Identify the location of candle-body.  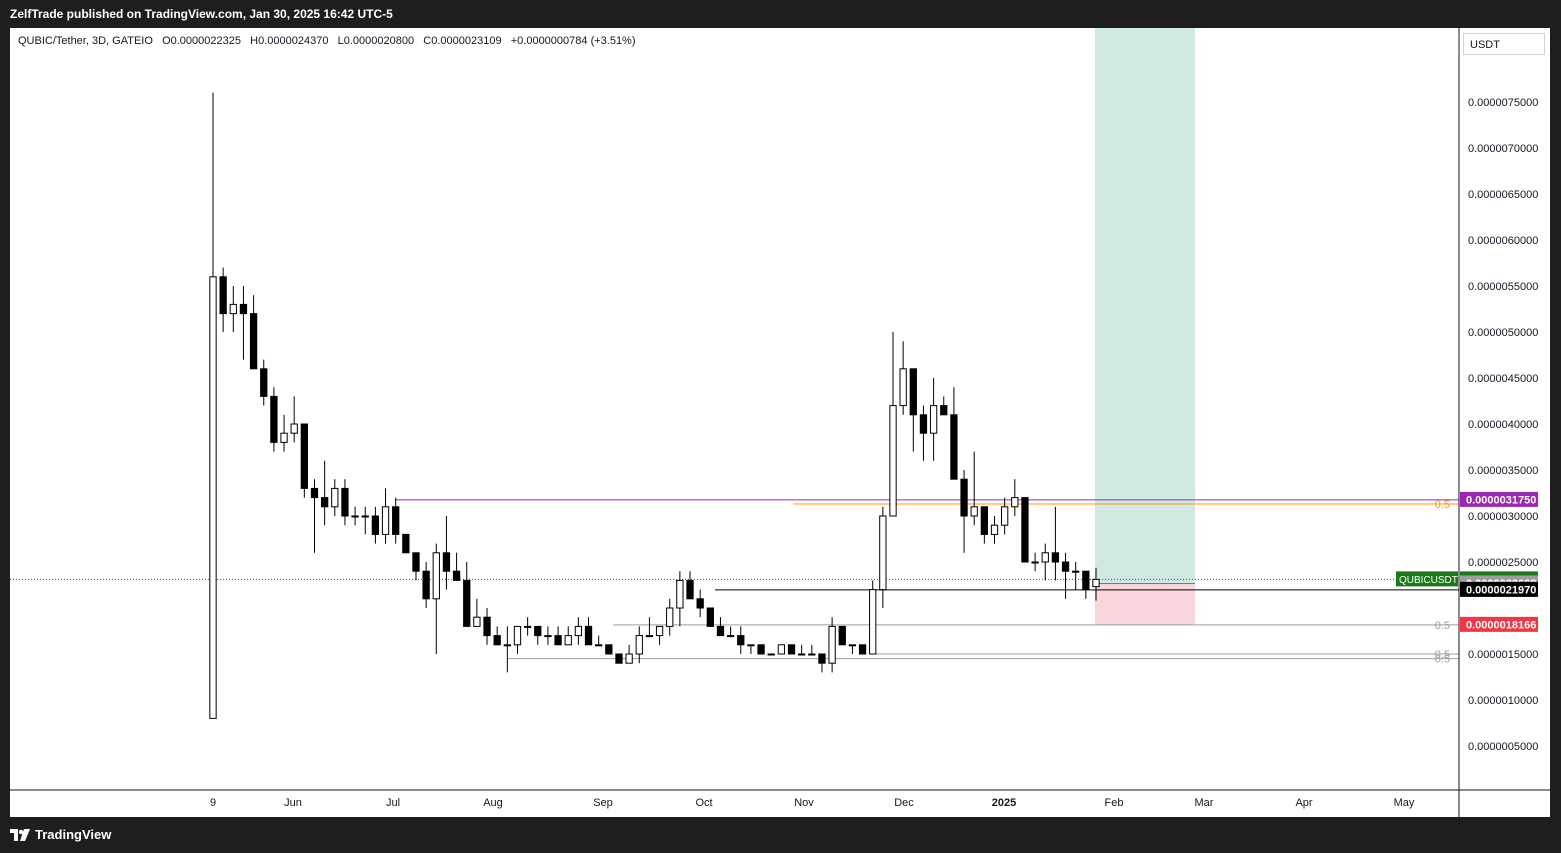
(568, 640).